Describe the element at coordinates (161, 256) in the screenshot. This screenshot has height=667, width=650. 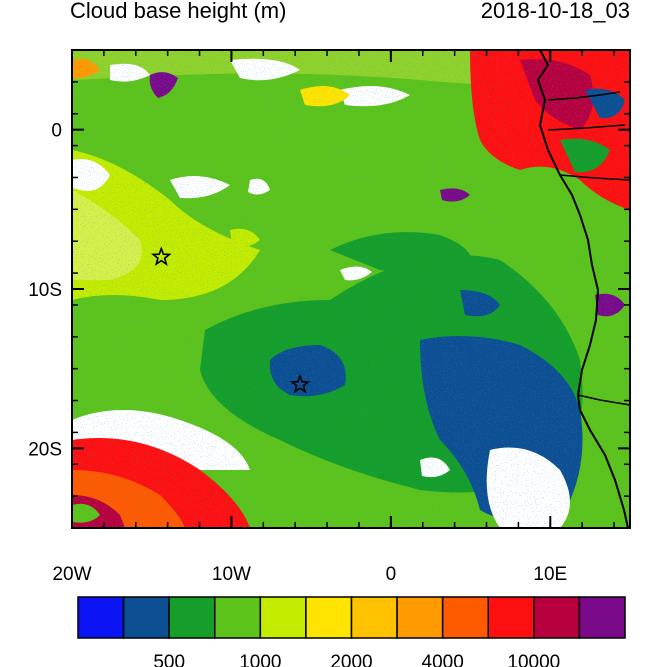
I see `star-marker-north` at that location.